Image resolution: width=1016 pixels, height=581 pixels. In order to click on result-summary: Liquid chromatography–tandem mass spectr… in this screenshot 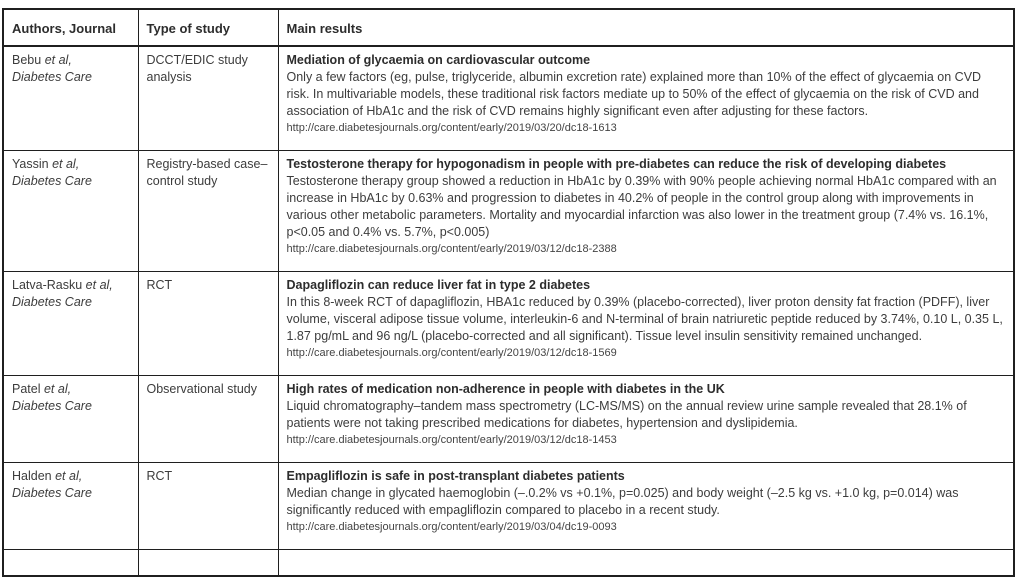, I will do `click(626, 414)`.